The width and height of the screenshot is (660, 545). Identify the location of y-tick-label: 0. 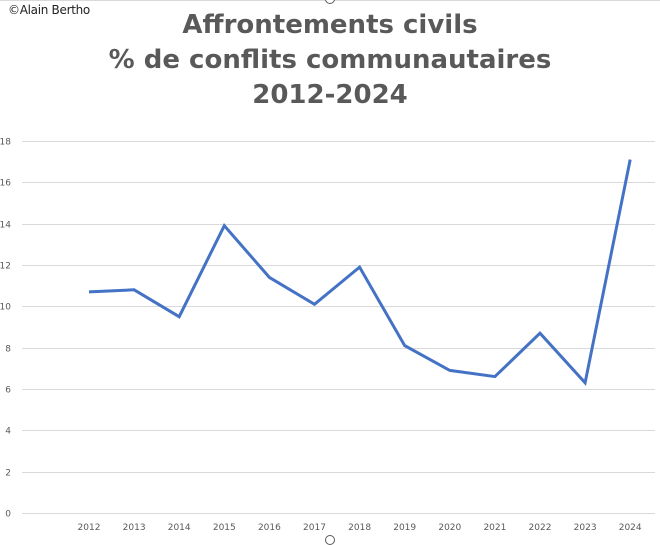
(8, 515).